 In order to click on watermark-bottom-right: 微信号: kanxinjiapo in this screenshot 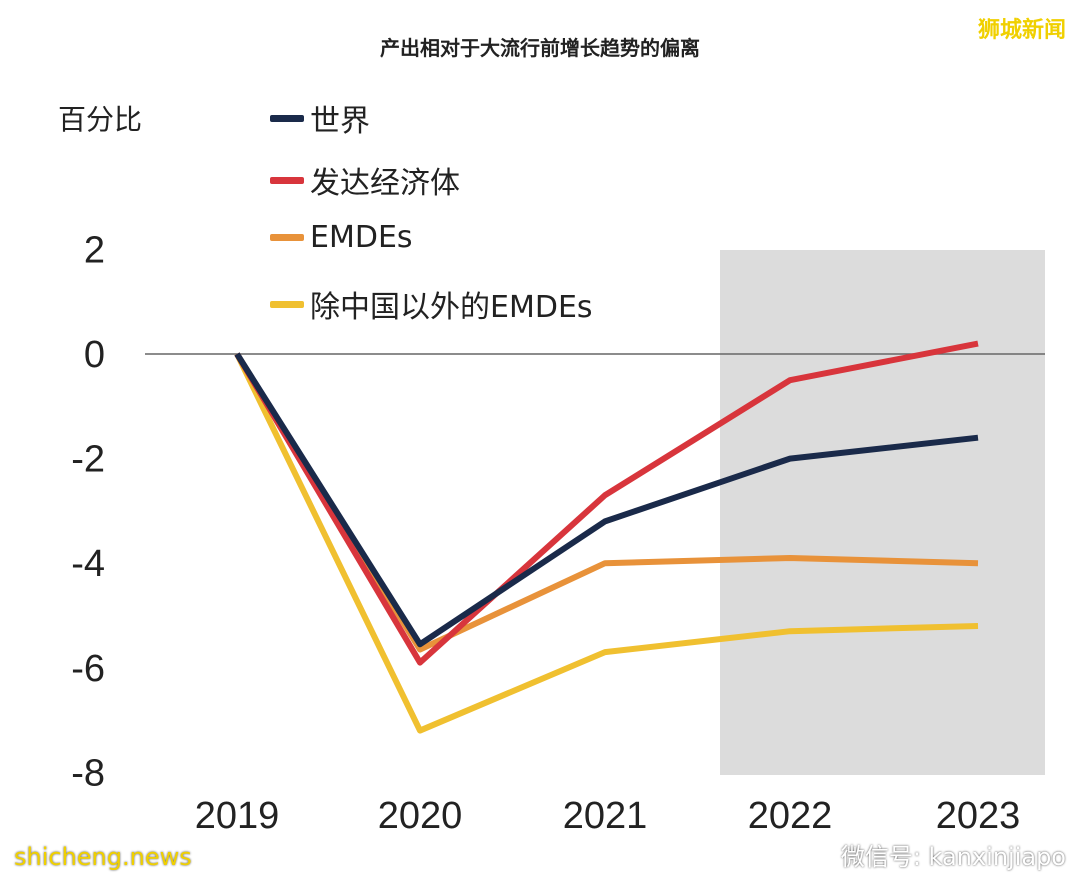, I will do `click(953, 857)`.